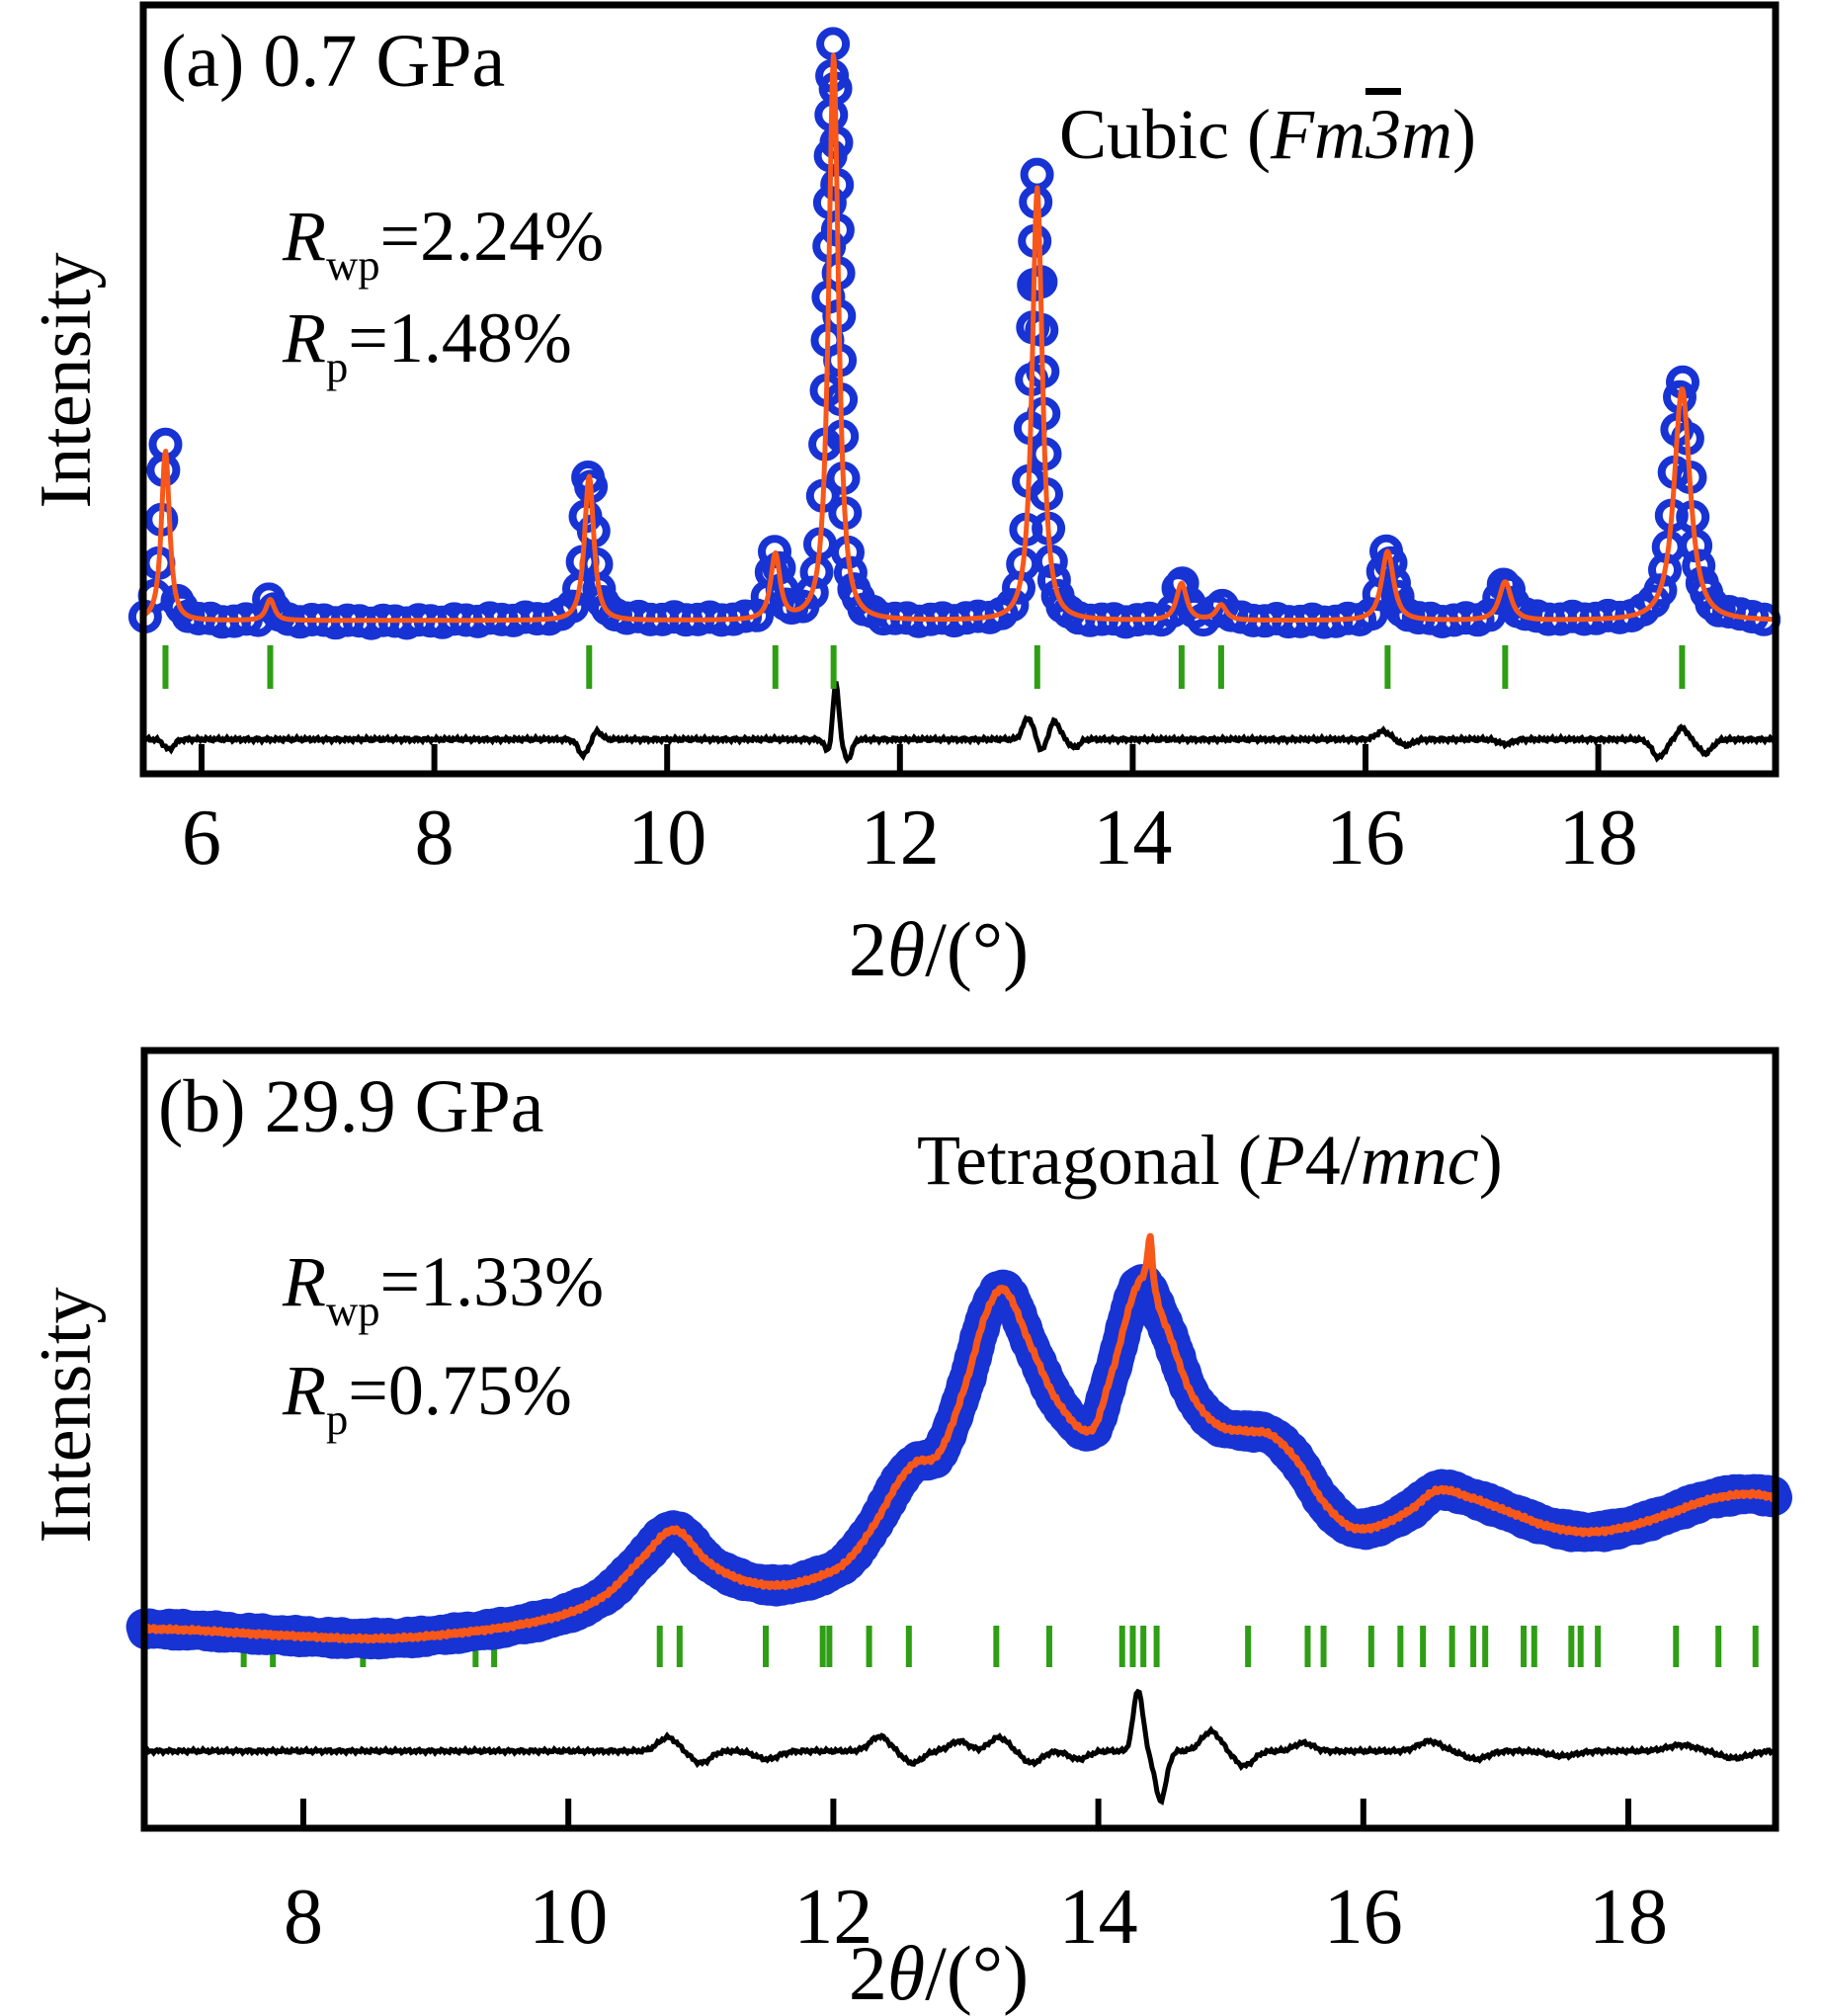 This screenshot has width=1821, height=2016. I want to click on x-axis-ticks: 6 8 10 12 14 16 18, so click(910, 813).